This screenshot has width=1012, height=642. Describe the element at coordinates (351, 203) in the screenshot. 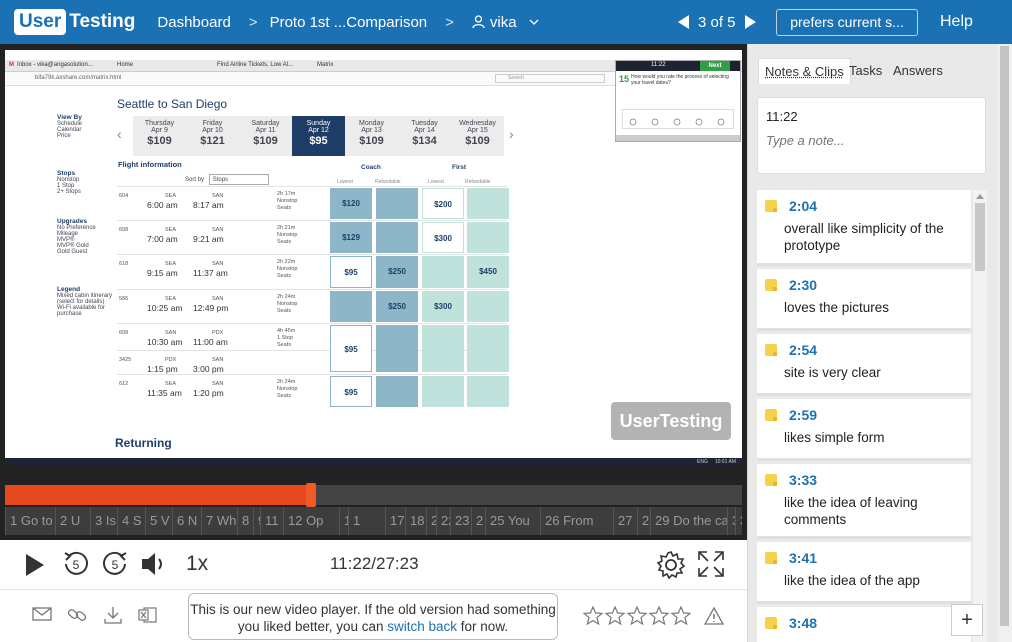

I see `fare-cell: $120` at that location.